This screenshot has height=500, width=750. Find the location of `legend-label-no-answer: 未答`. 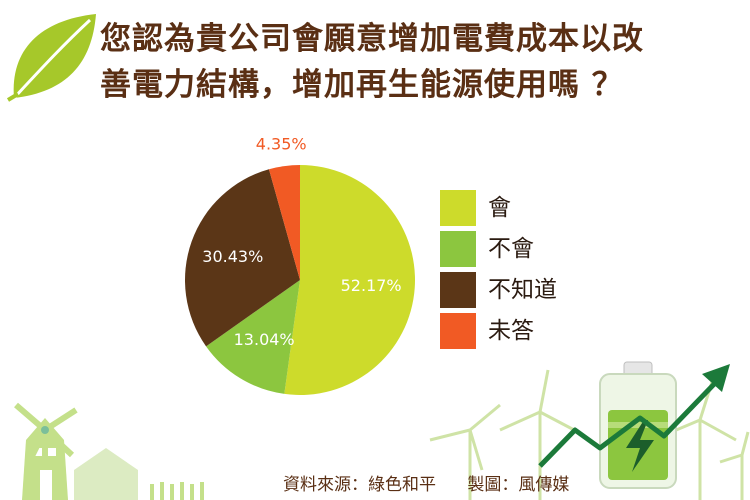

legend-label-no-answer: 未答 is located at coordinates (511, 331).